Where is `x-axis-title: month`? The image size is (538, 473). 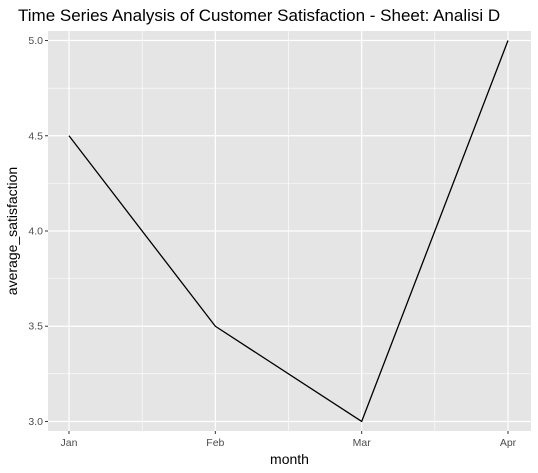 x-axis-title: month is located at coordinates (289, 459).